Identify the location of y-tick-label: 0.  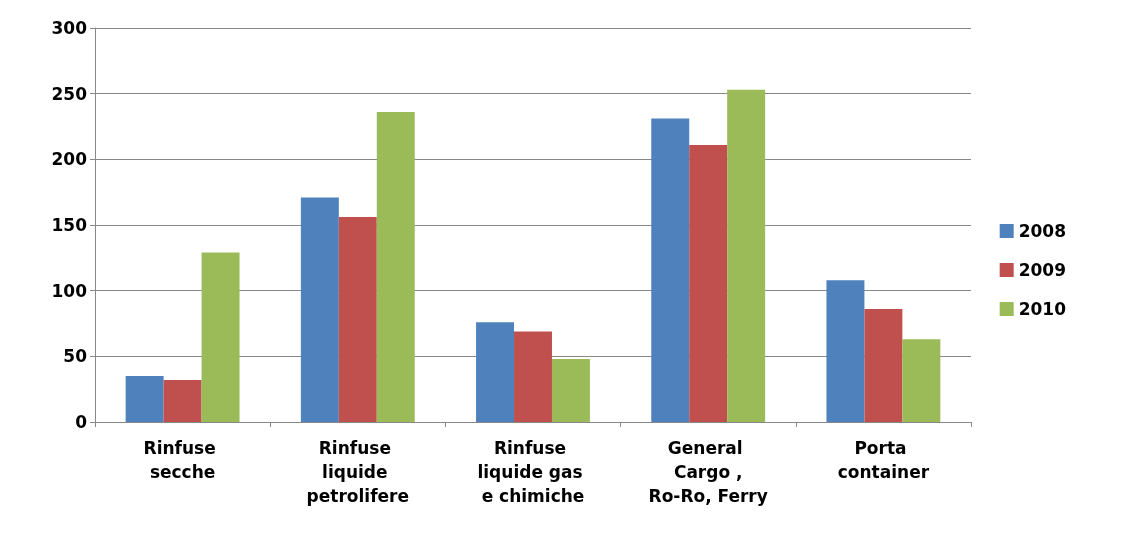
(81, 422).